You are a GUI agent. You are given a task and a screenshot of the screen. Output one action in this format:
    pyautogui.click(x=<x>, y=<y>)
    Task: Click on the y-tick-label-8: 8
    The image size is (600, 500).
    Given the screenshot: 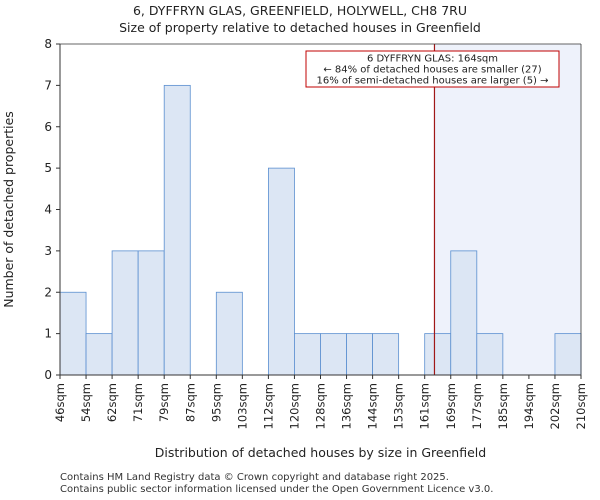 What is the action you would take?
    pyautogui.click(x=48, y=44)
    